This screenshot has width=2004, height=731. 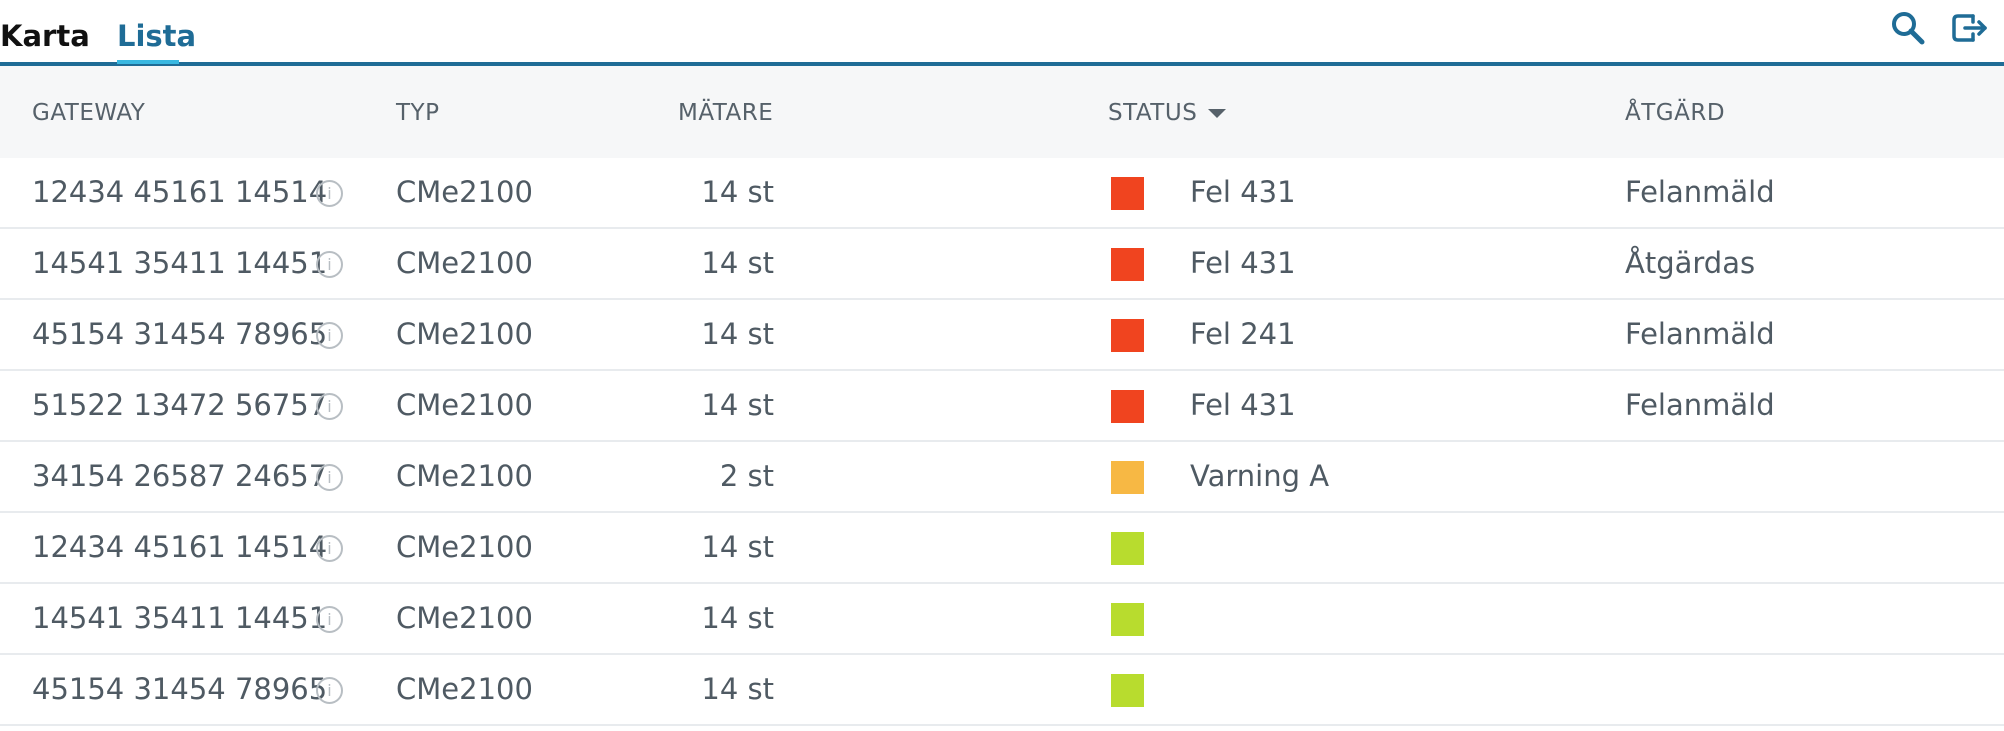 What do you see at coordinates (746, 476) in the screenshot?
I see `meter-count: 2 st` at bounding box center [746, 476].